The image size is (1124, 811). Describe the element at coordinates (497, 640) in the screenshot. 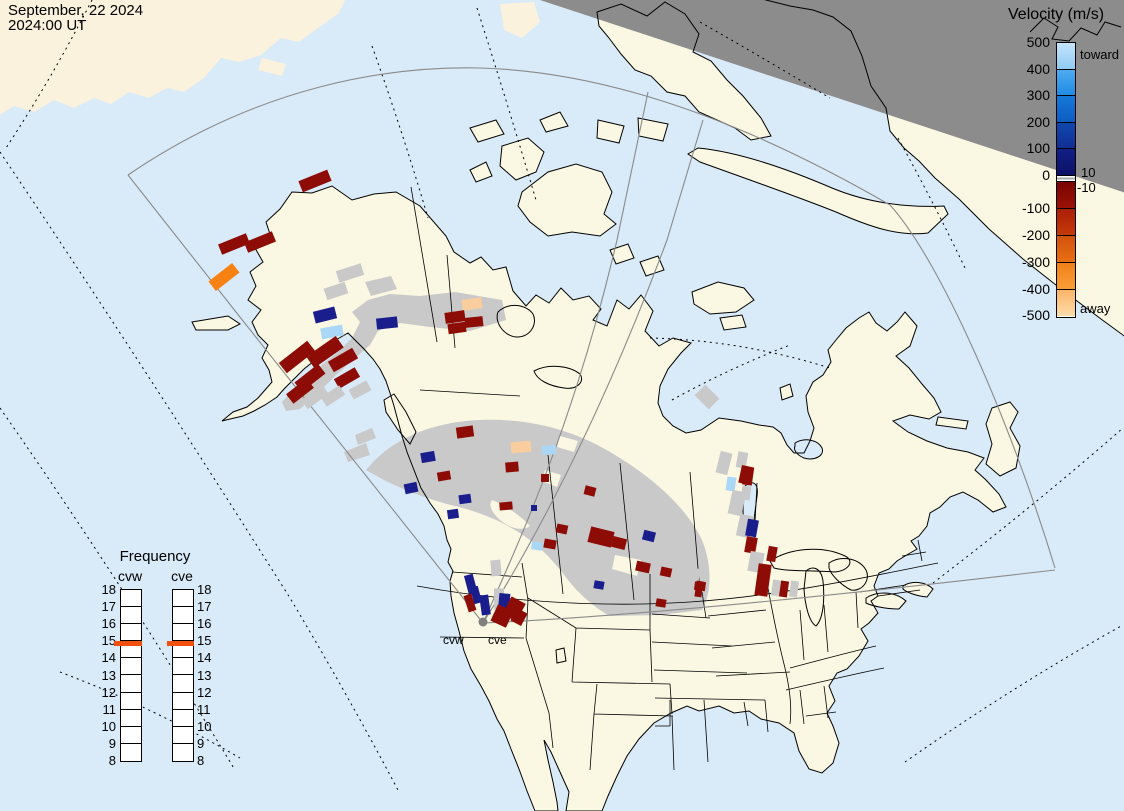

I see `site-label-cve: cve` at that location.